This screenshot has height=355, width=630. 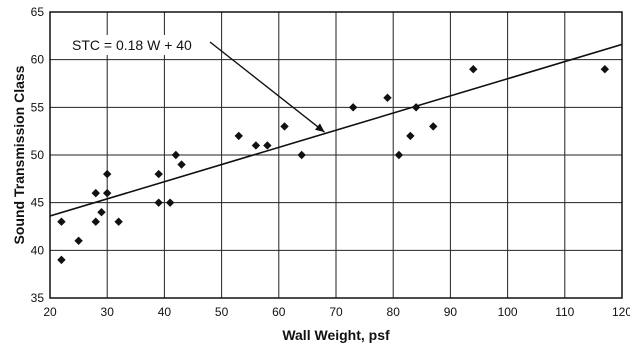 I want to click on x-tick-label: 60, so click(x=279, y=312).